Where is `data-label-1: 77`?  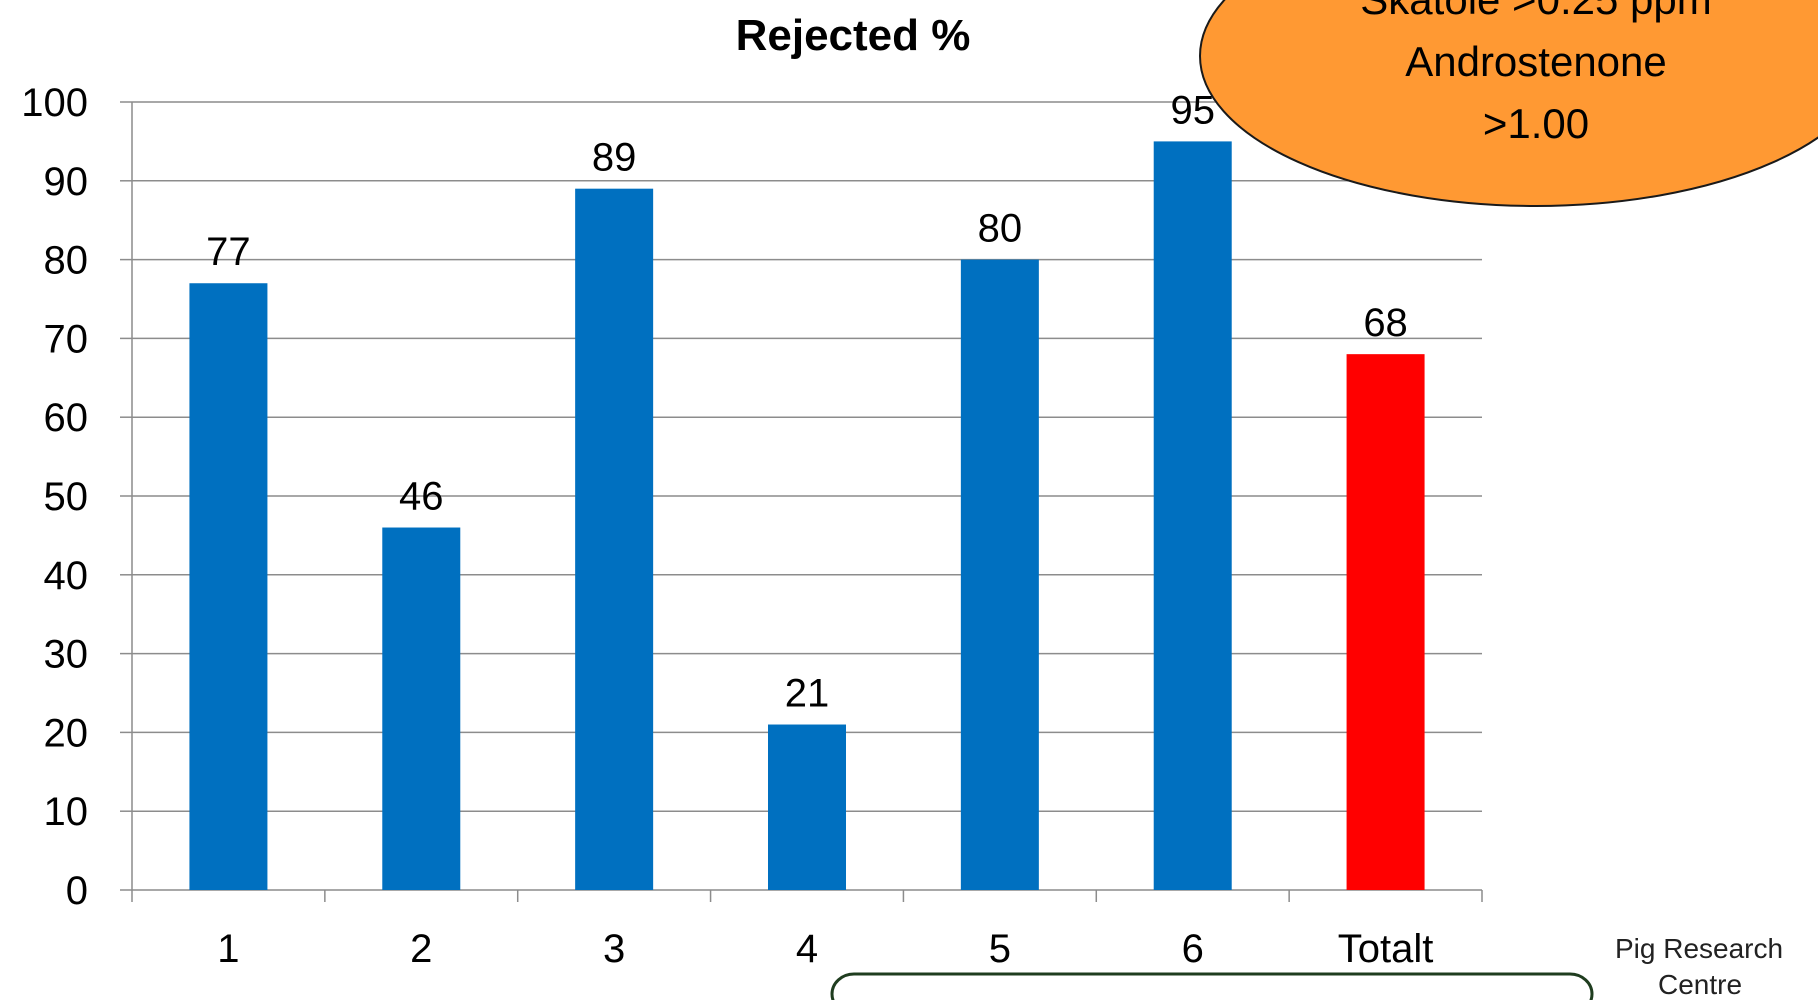
data-label-1: 77 is located at coordinates (228, 252).